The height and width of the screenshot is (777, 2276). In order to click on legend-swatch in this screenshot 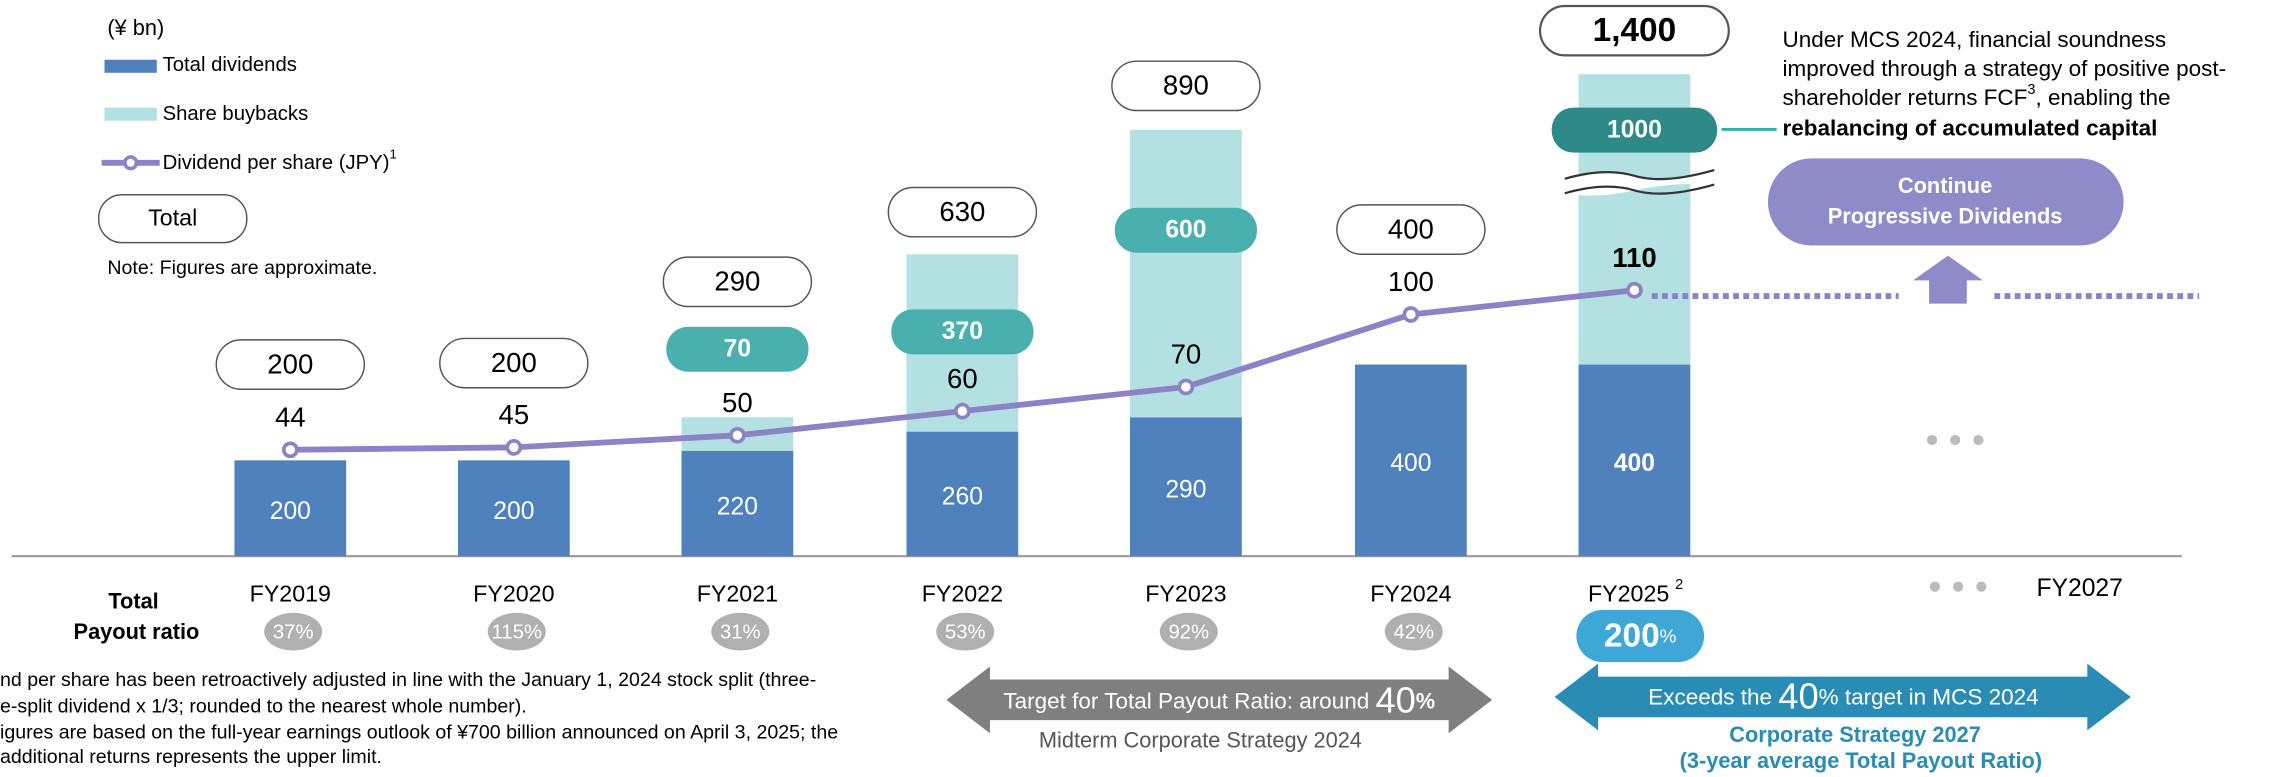, I will do `click(130, 66)`.